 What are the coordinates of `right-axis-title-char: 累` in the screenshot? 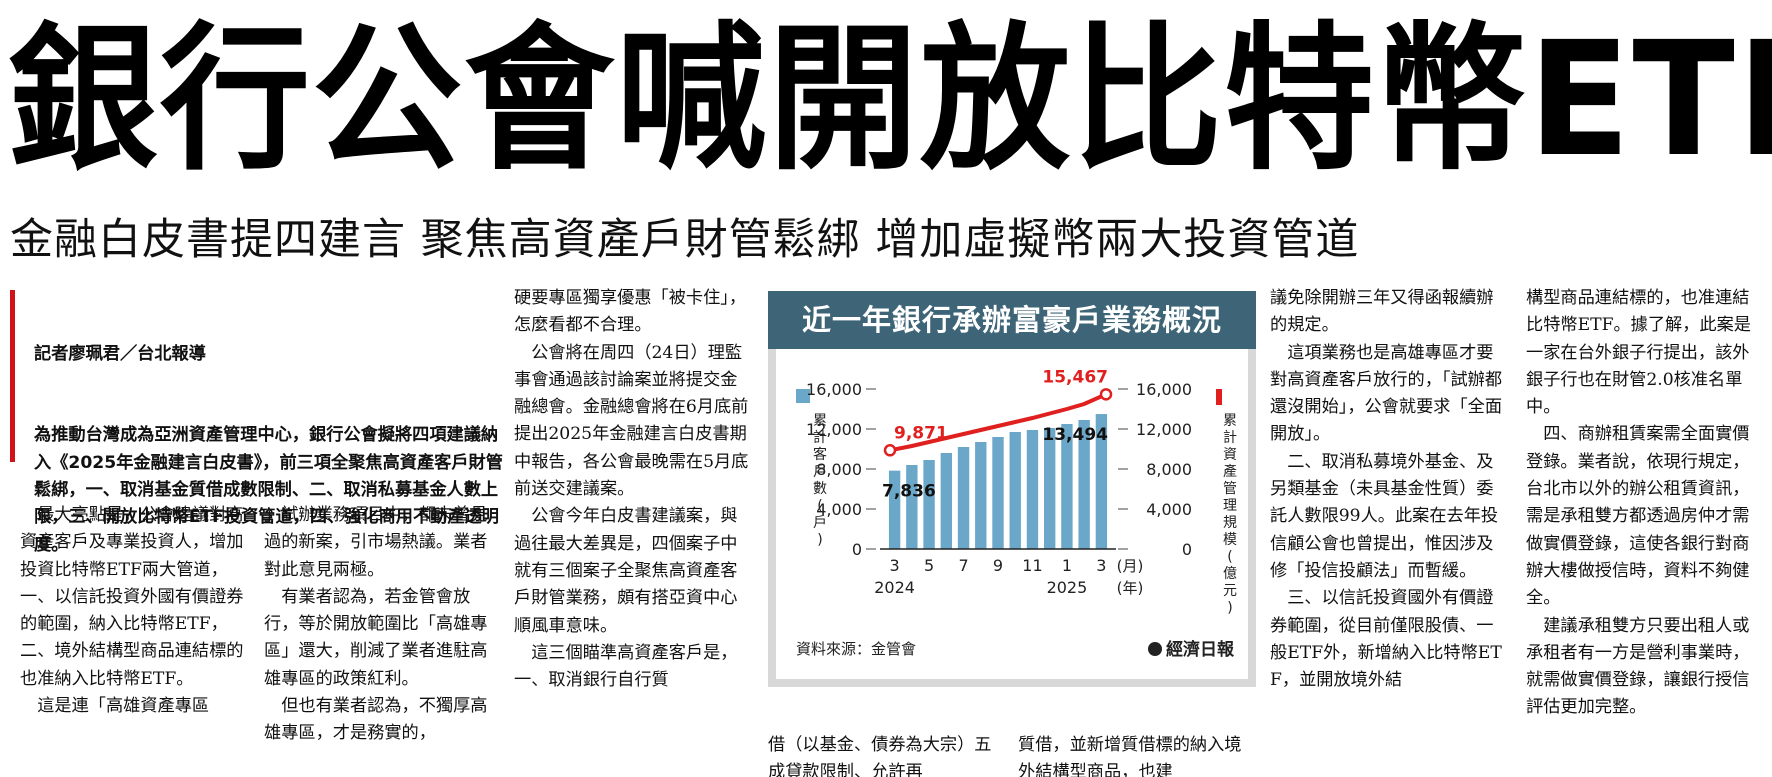 It's located at (1230, 421).